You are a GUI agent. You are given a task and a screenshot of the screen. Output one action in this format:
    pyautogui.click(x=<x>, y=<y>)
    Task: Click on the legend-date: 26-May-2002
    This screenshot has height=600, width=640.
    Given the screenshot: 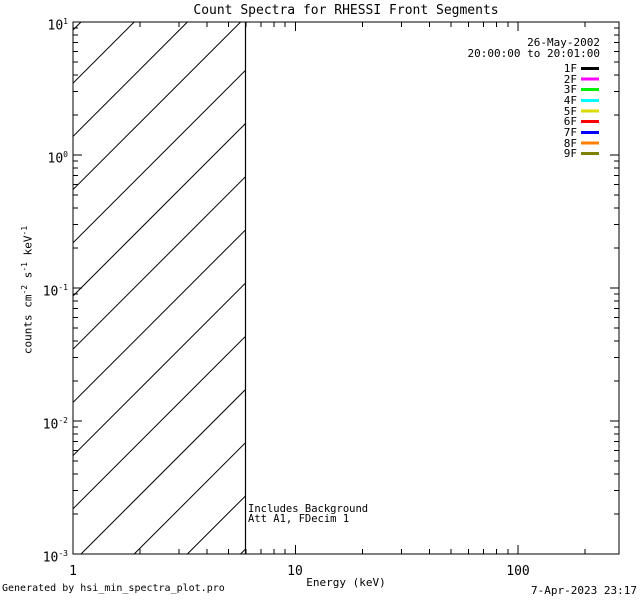 What is the action you would take?
    pyautogui.click(x=563, y=42)
    